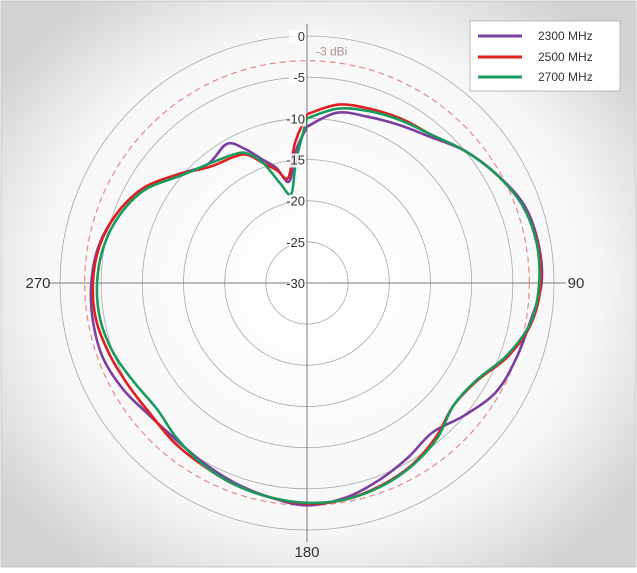 This screenshot has height=573, width=637. I want to click on radial-tick-label: -15, so click(295, 160).